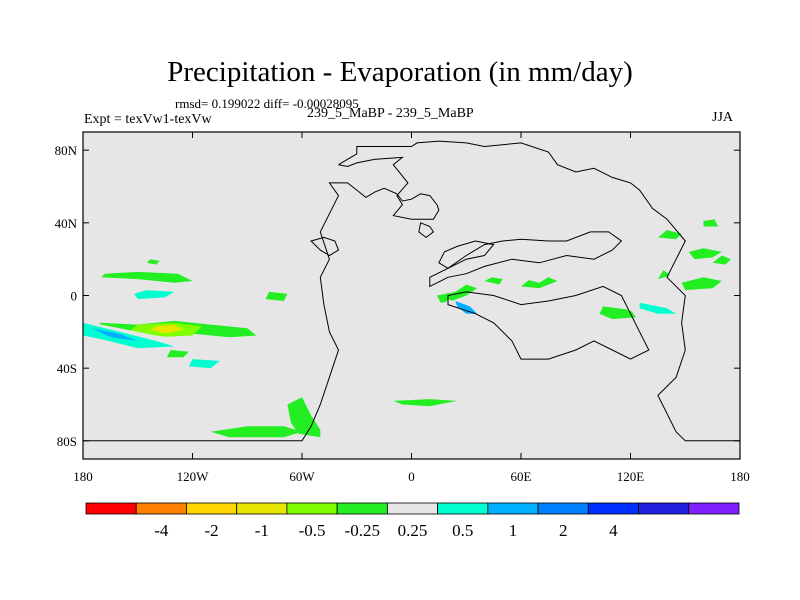 This screenshot has height=600, width=800. Describe the element at coordinates (161, 530) in the screenshot. I see `colorbar-label-0: -4` at that location.